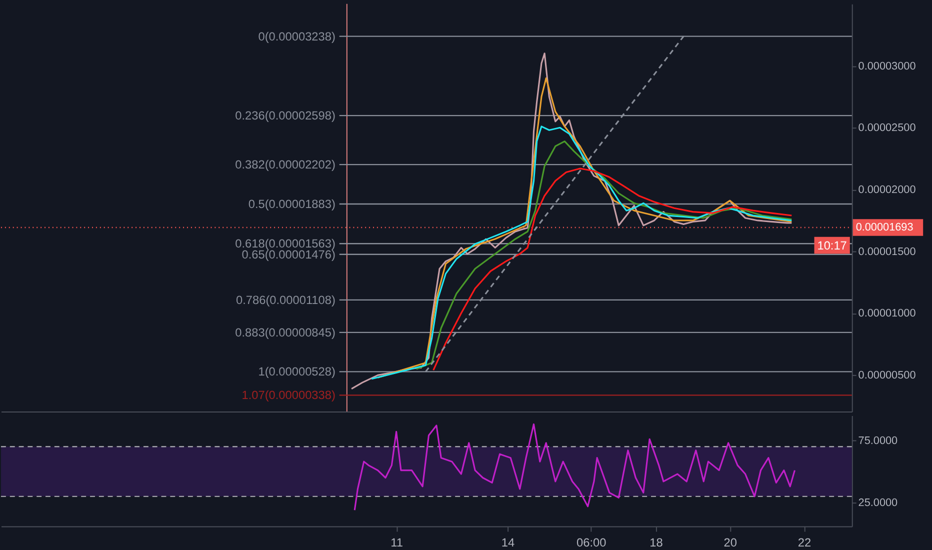 The height and width of the screenshot is (550, 932). What do you see at coordinates (805, 543) in the screenshot?
I see `x-tick-label: 22` at bounding box center [805, 543].